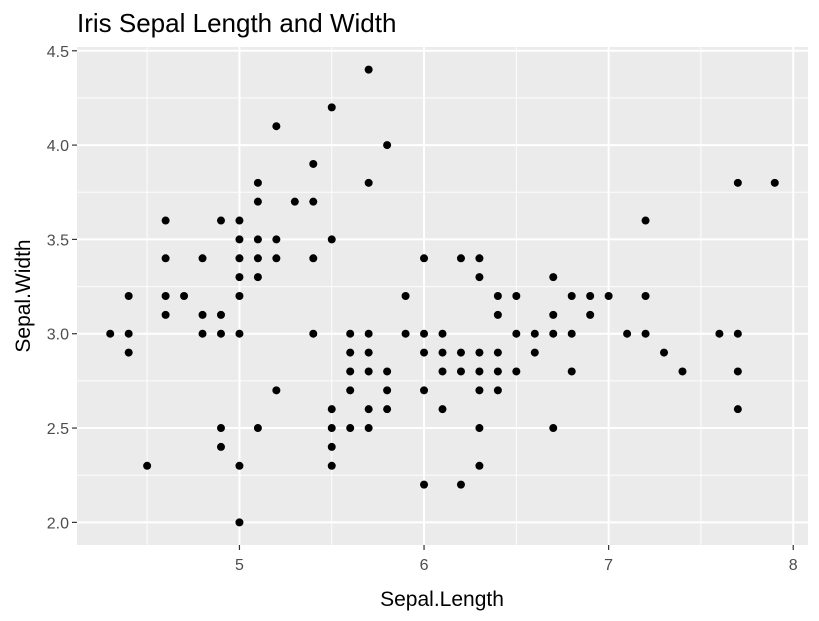 The height and width of the screenshot is (621, 819). Describe the element at coordinates (239, 565) in the screenshot. I see `x-tick-label: 5` at that location.